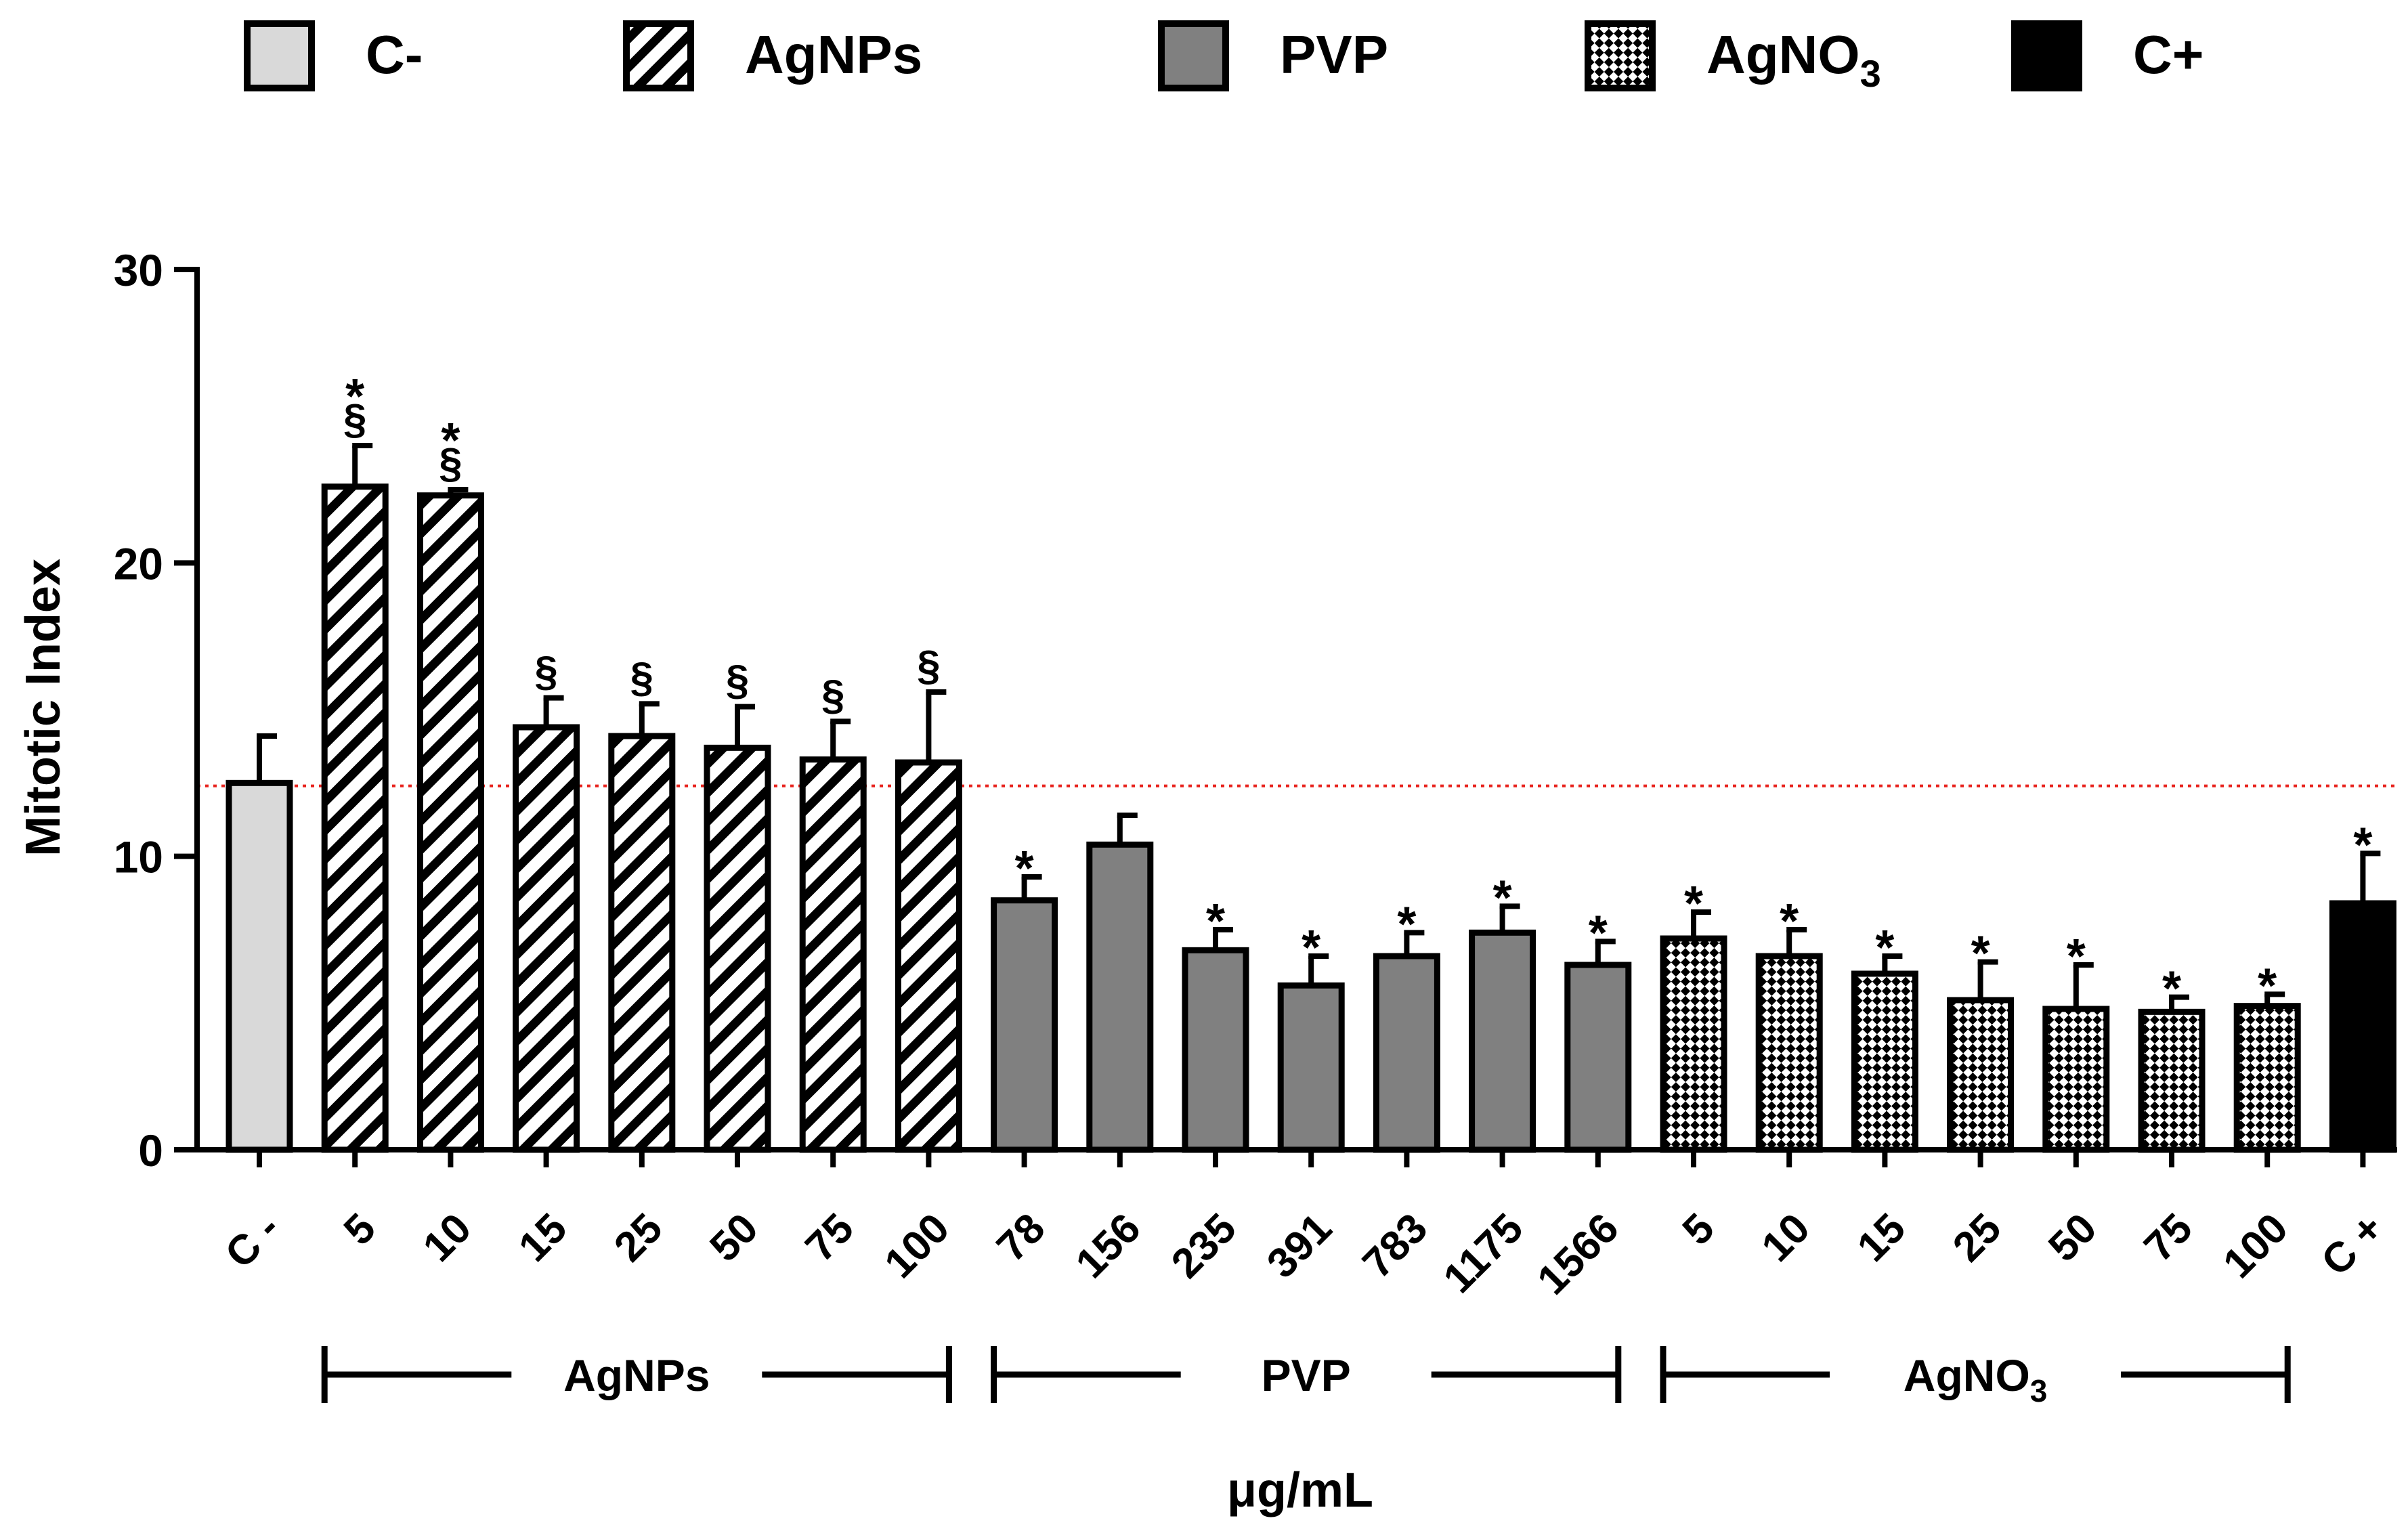 Image resolution: width=2408 pixels, height=1531 pixels. What do you see at coordinates (1193, 55) in the screenshot?
I see `legend-swatch-pvp` at bounding box center [1193, 55].